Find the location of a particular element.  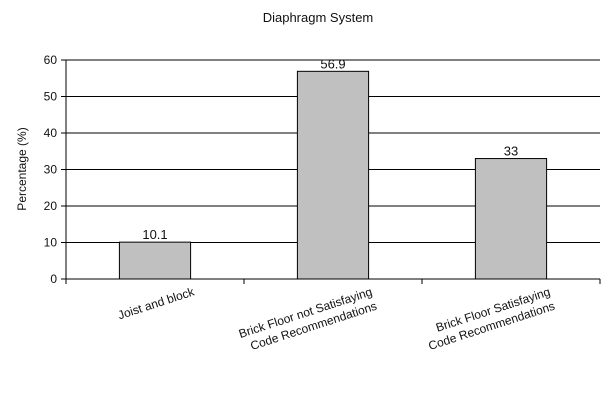

data-label: 10.1 is located at coordinates (154, 234).